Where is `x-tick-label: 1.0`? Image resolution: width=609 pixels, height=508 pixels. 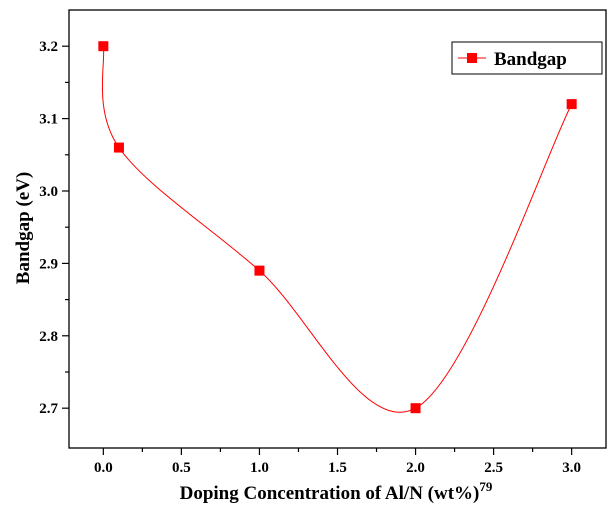 x-tick-label: 1.0 is located at coordinates (259, 468).